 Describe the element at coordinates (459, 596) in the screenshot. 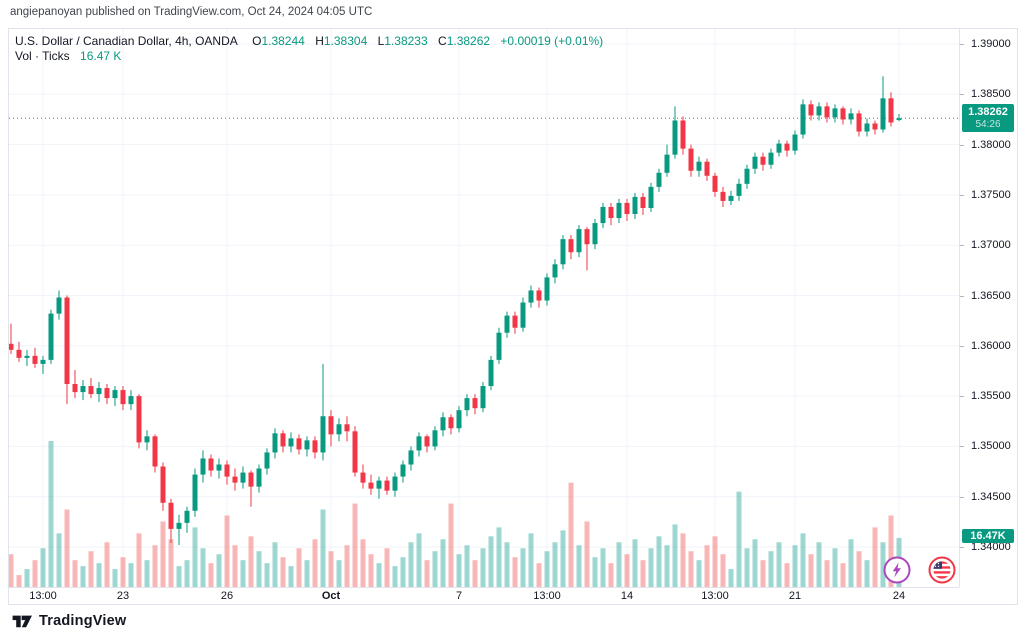

I see `time-axis-label: 7` at that location.